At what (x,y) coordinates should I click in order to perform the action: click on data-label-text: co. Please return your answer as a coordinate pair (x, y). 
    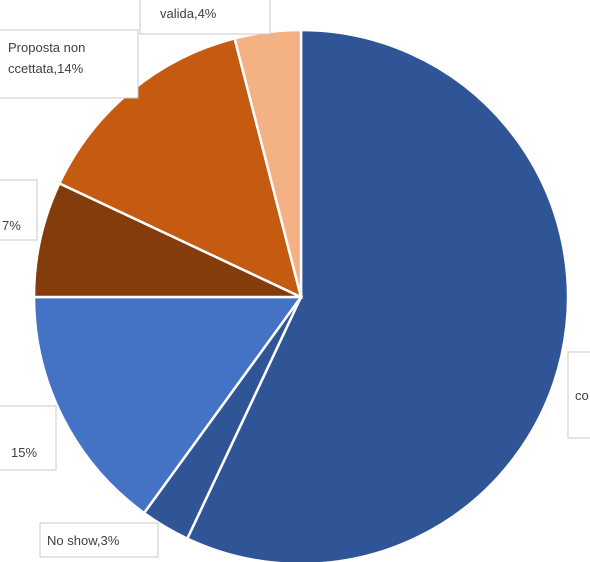
    Looking at the image, I should click on (582, 395).